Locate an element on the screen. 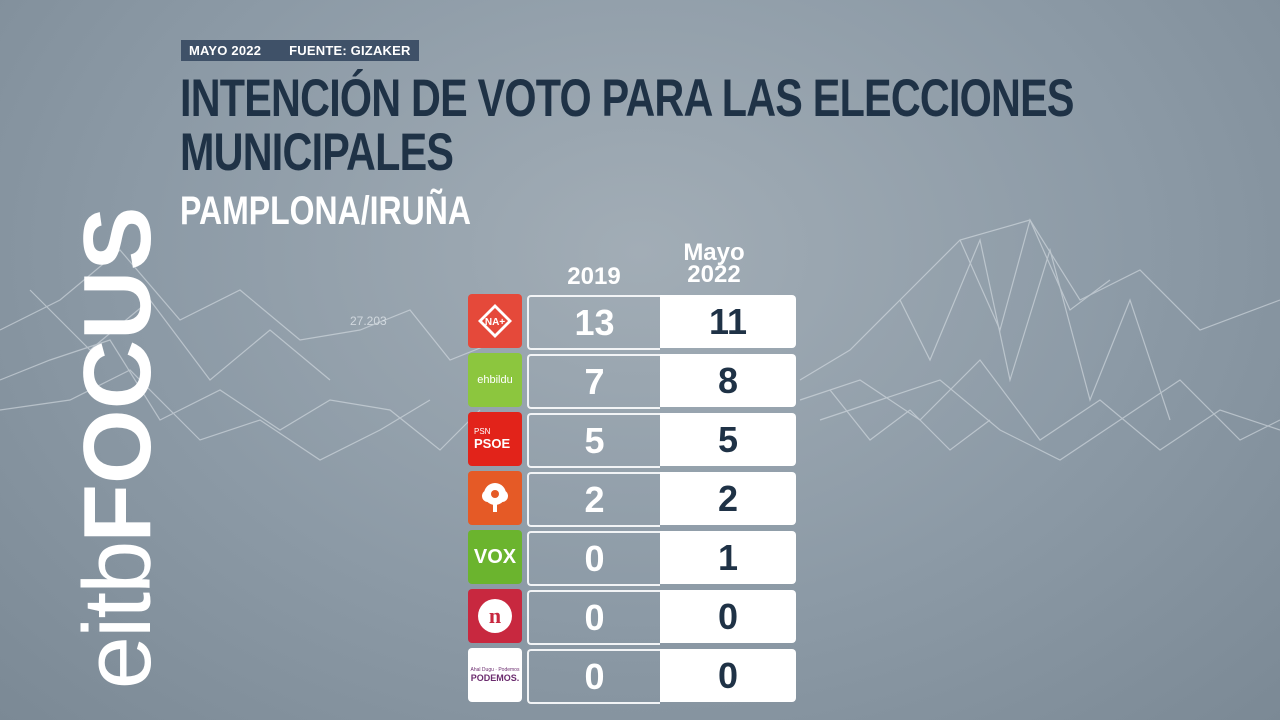 This screenshot has height=720, width=1280. party-logo-ehbildu: ehbildu is located at coordinates (495, 380).